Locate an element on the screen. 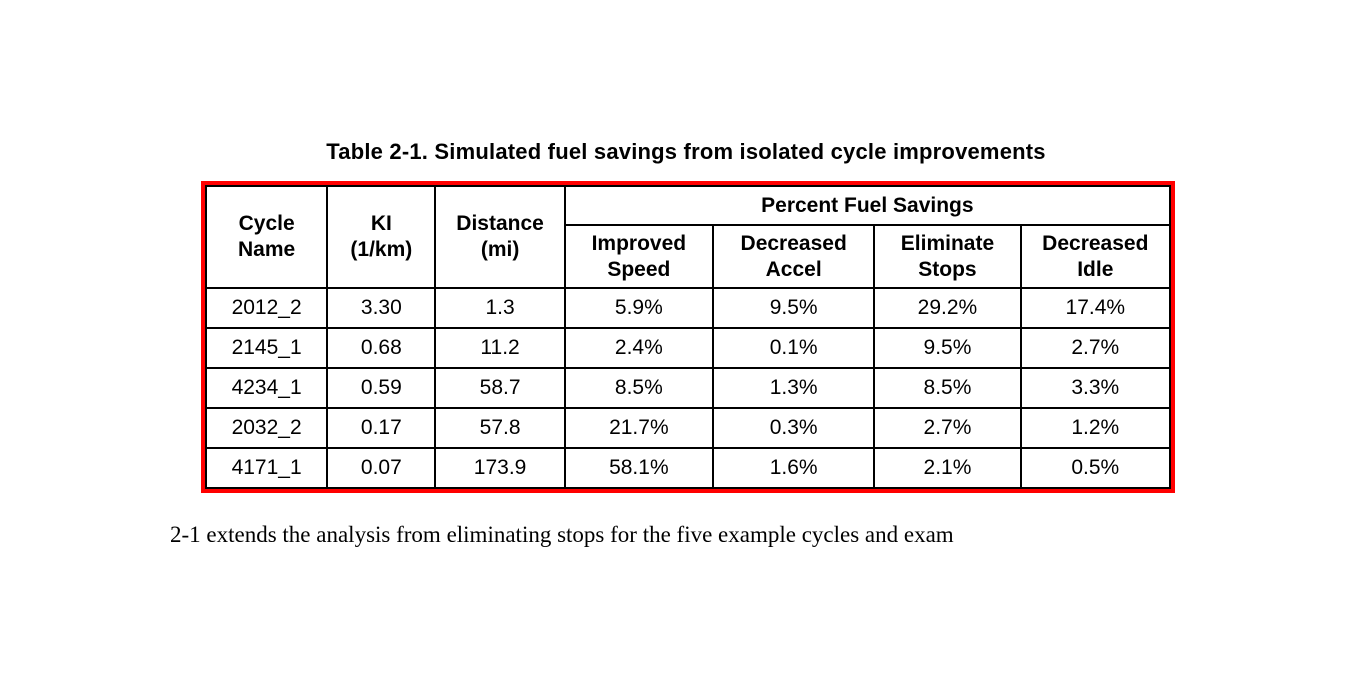  cell-improved-speed: 21.7% is located at coordinates (639, 428).